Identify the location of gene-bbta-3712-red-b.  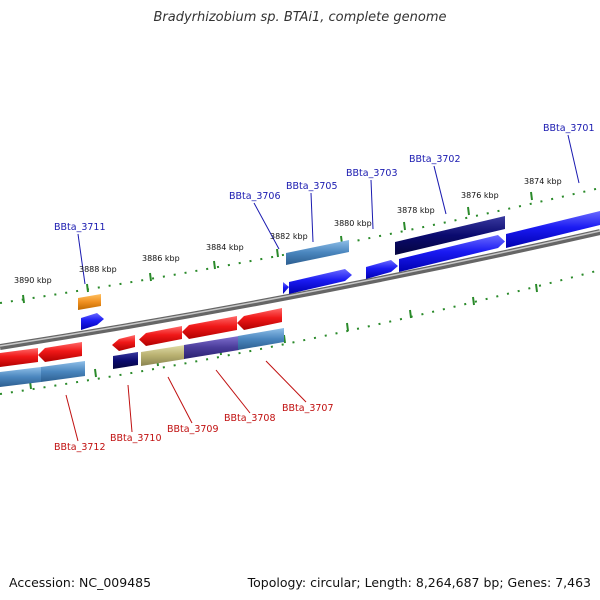
(60, 352).